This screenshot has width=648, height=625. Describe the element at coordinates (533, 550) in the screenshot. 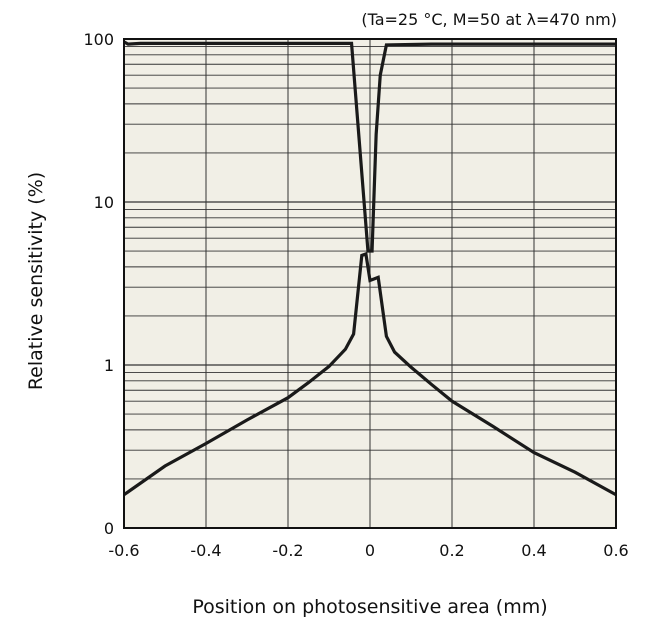

I see `x-tick-label: 0.4` at that location.